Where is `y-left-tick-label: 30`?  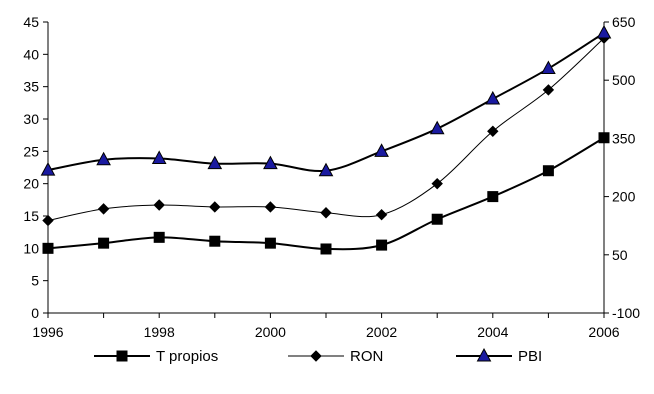
y-left-tick-label: 30 is located at coordinates (31, 119).